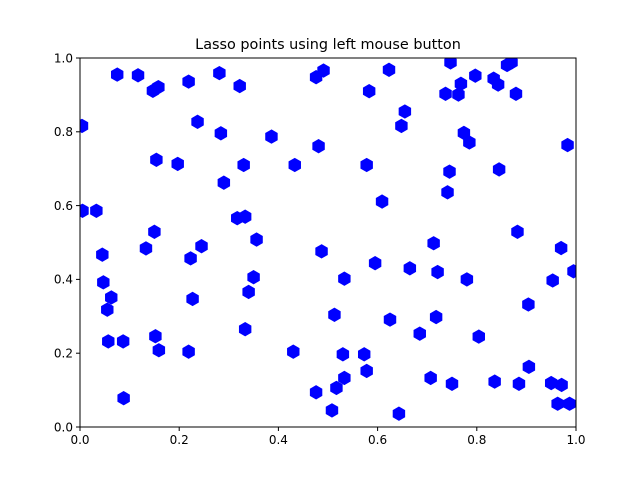  What do you see at coordinates (63, 58) in the screenshot?
I see `y-tick-label: 1.0` at bounding box center [63, 58].